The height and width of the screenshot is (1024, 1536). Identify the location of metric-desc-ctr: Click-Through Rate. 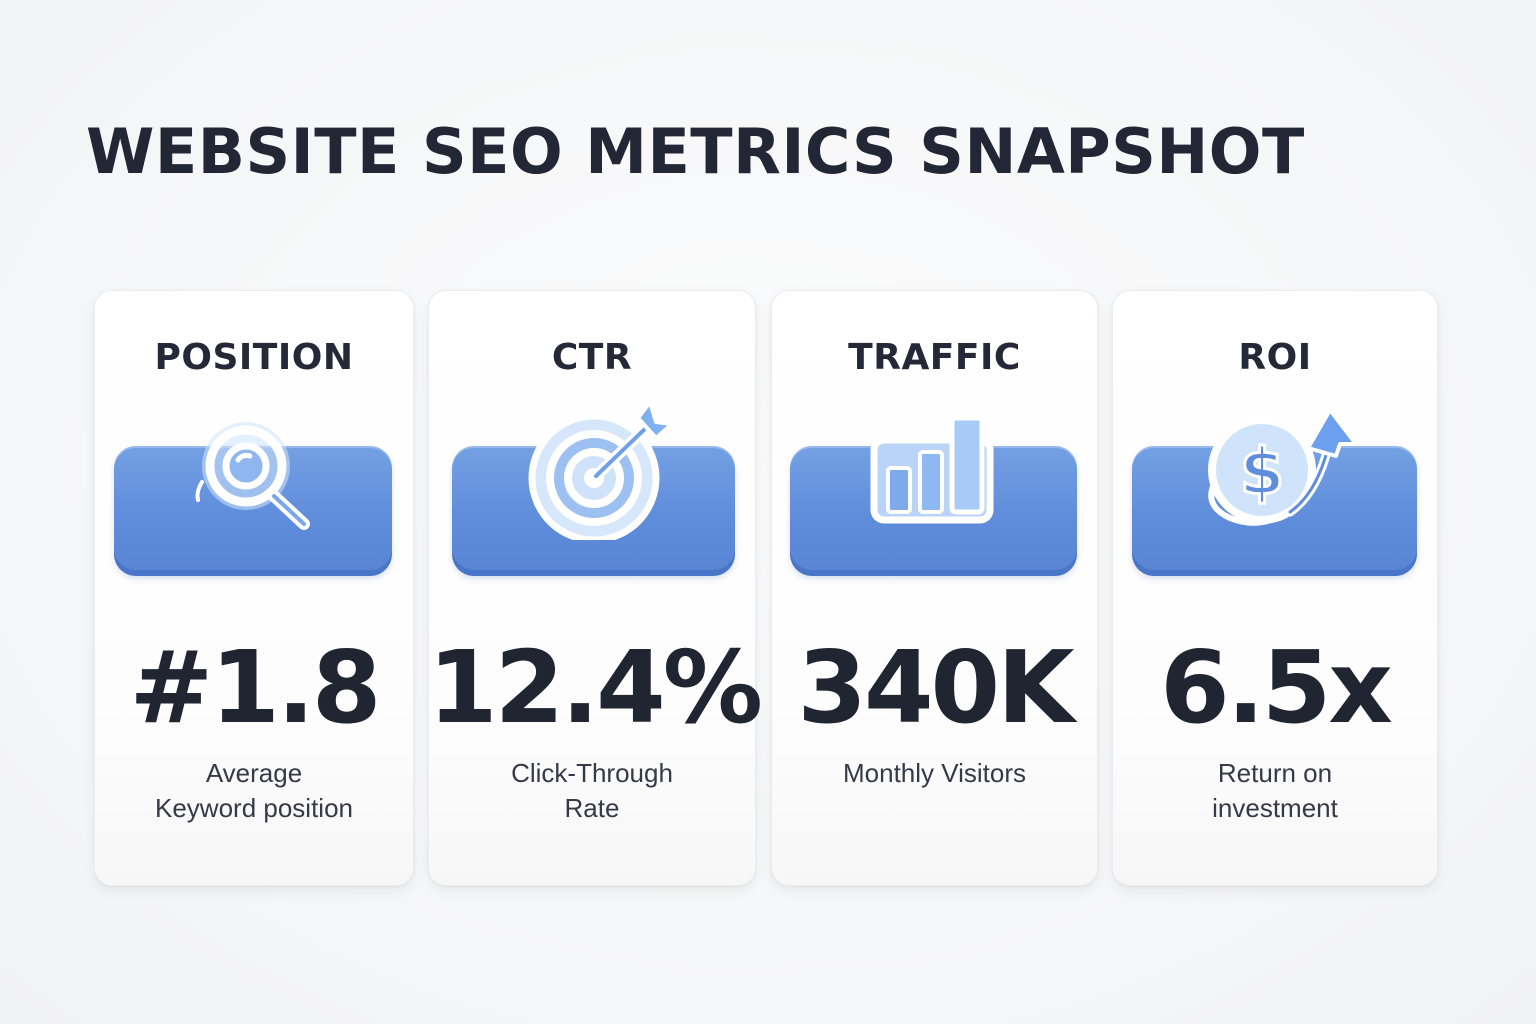
(592, 791).